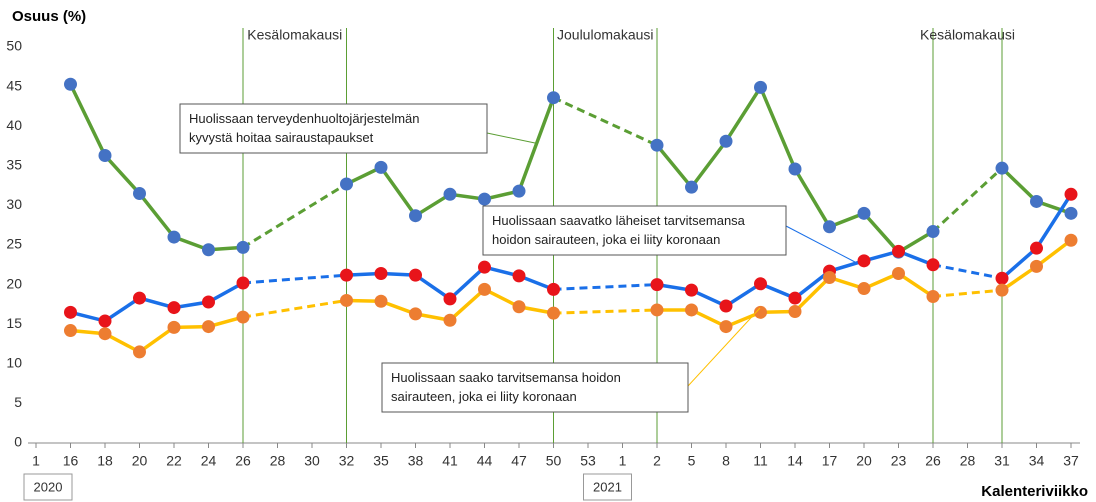  Describe the element at coordinates (304, 118) in the screenshot. I see `annotation-text: Huolissaan terveydenhuoltojärjestelmän` at that location.